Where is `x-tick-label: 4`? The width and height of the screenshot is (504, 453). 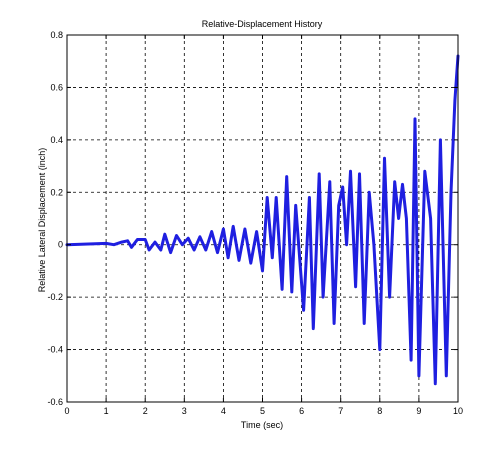
x-tick-label: 4 is located at coordinates (223, 411).